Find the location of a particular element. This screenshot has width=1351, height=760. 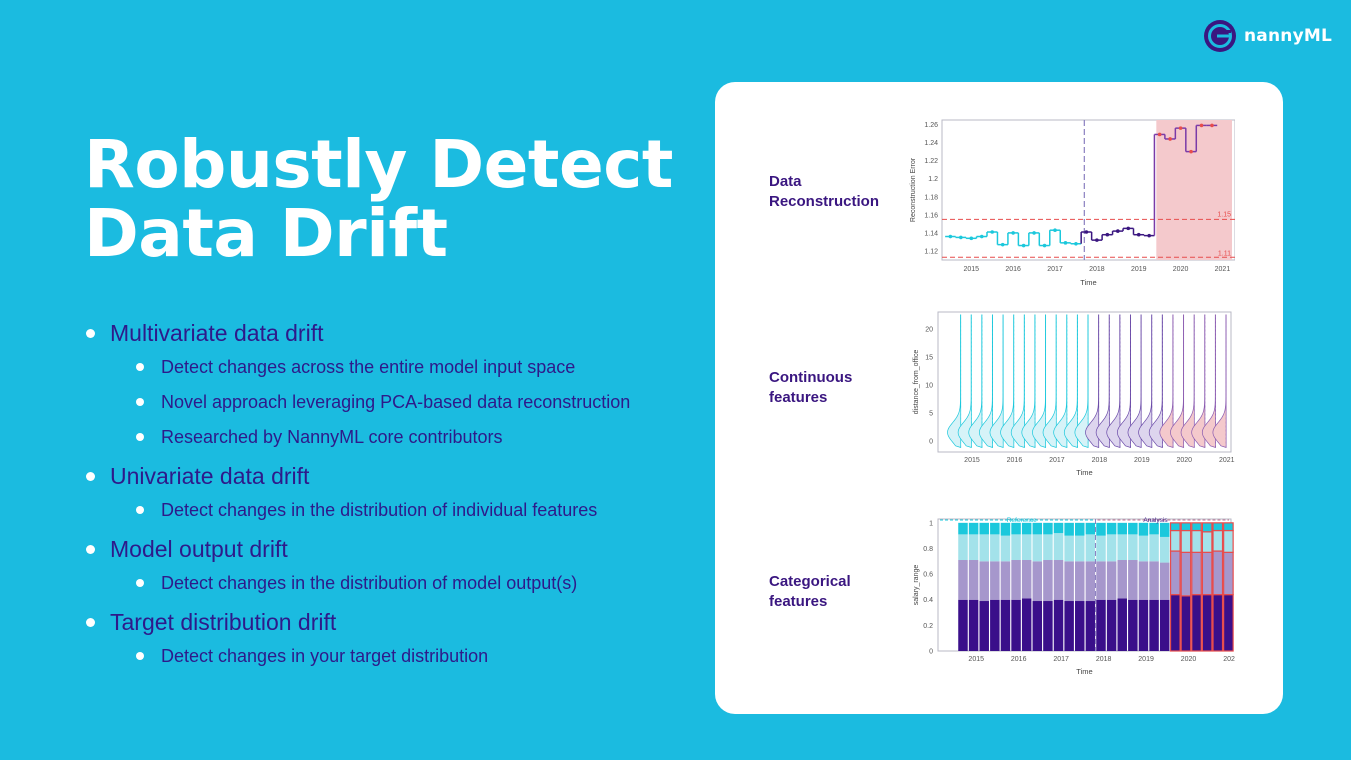

lower-threshold-label: 1.11 is located at coordinates (1224, 253).